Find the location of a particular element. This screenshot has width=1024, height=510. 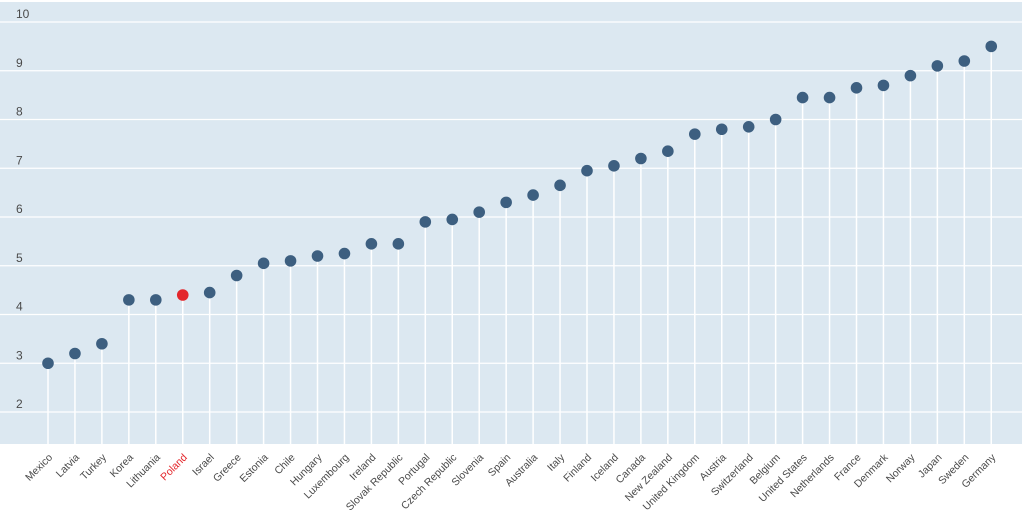

point-czech-republic is located at coordinates (452, 219).